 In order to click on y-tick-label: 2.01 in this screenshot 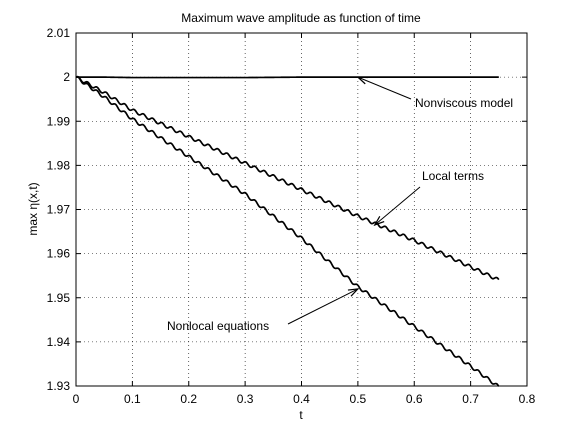, I will do `click(59, 33)`.